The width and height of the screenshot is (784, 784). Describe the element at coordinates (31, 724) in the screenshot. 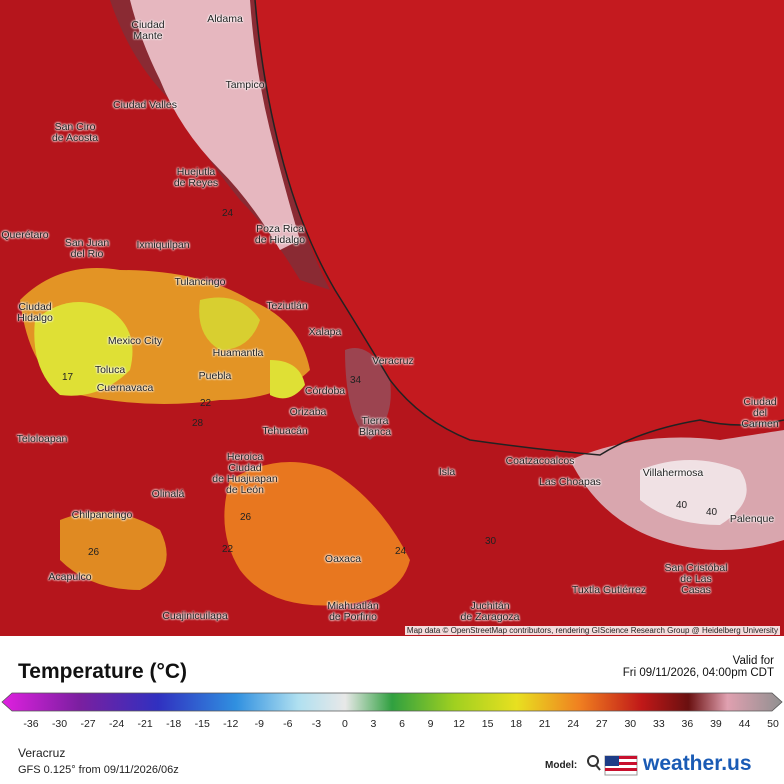

I see `scale-tick-label: -36` at that location.